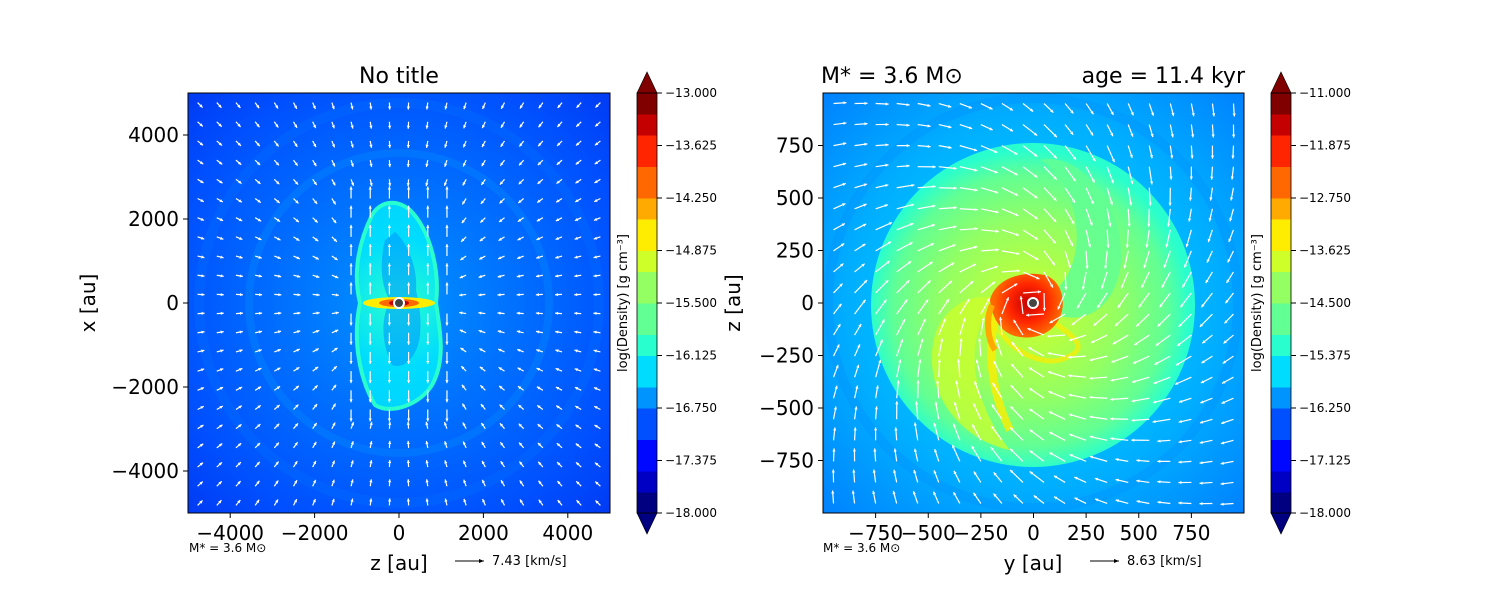 The height and width of the screenshot is (604, 1500). I want to click on y-tick-label: −2000, so click(145, 387).